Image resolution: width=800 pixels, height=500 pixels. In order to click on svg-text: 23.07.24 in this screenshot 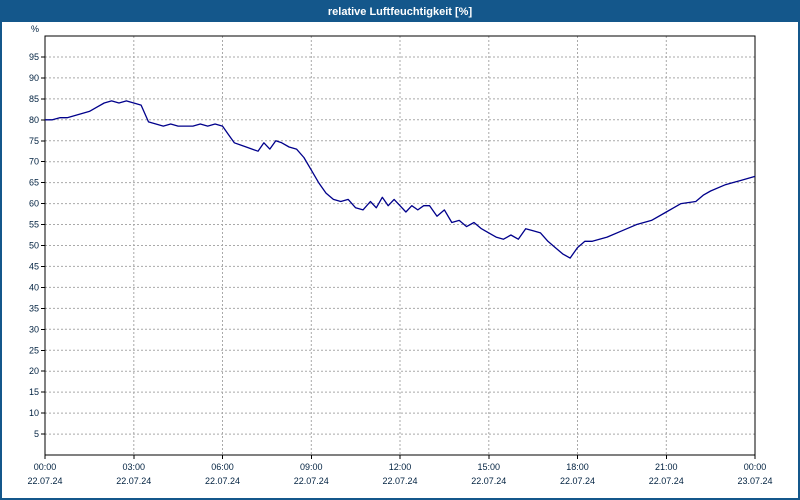, I will do `click(754, 481)`.